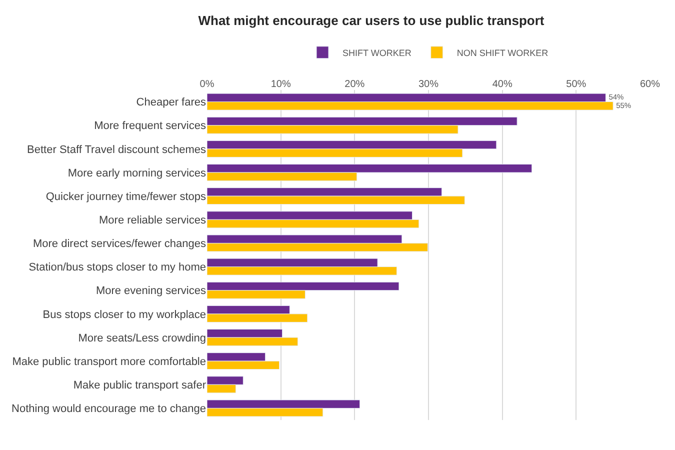 The image size is (675, 450). What do you see at coordinates (139, 385) in the screenshot?
I see `y-tick-label: Make public transport safer` at bounding box center [139, 385].